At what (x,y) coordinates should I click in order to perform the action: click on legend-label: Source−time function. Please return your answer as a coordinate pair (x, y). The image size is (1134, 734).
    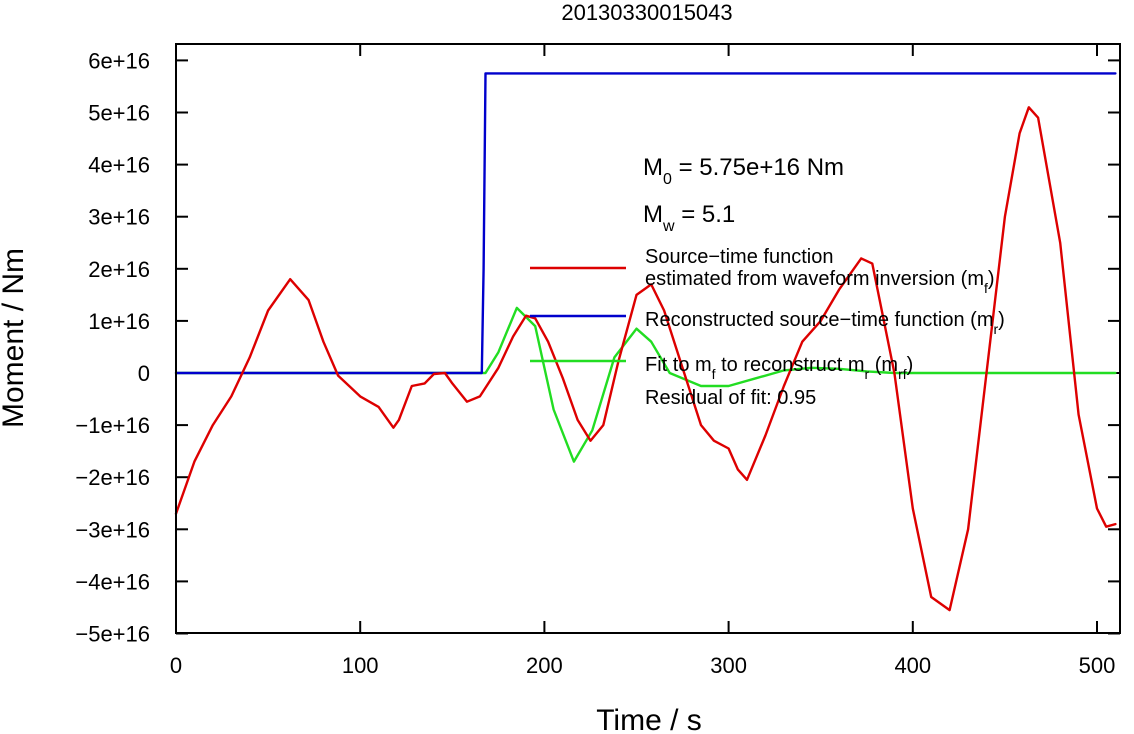
    Looking at the image, I should click on (739, 257).